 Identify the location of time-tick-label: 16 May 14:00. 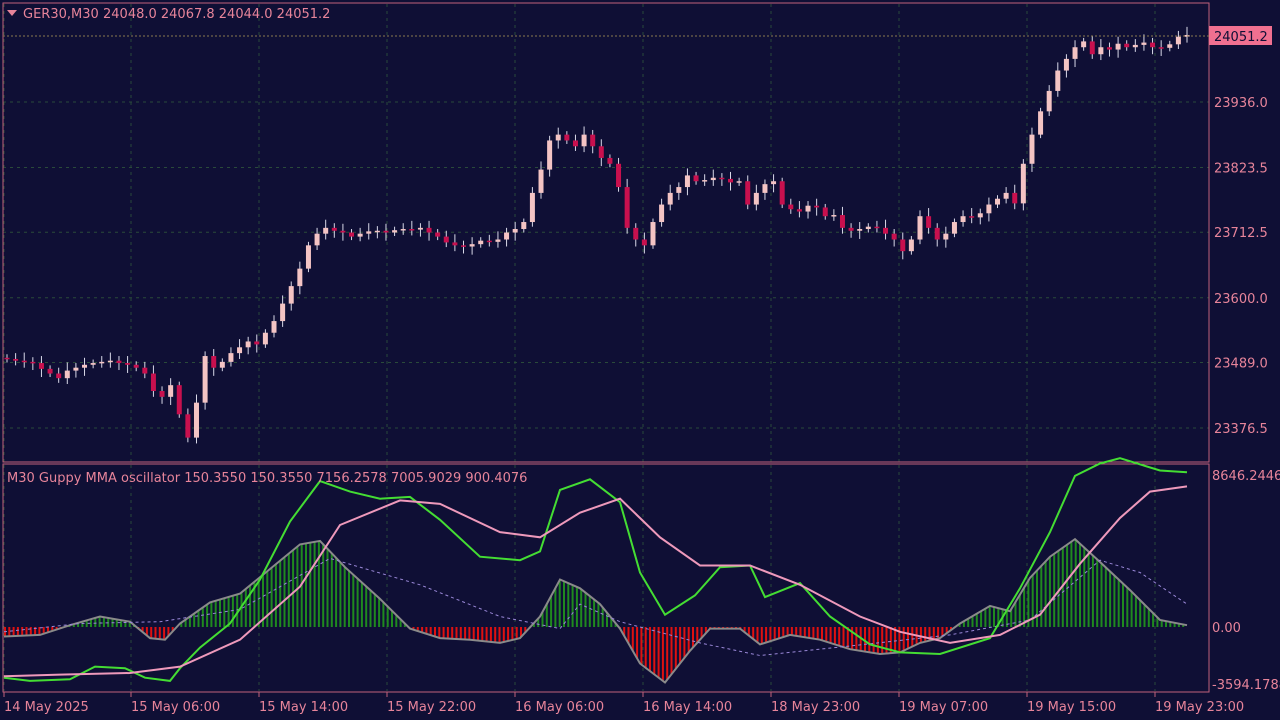
(687, 707).